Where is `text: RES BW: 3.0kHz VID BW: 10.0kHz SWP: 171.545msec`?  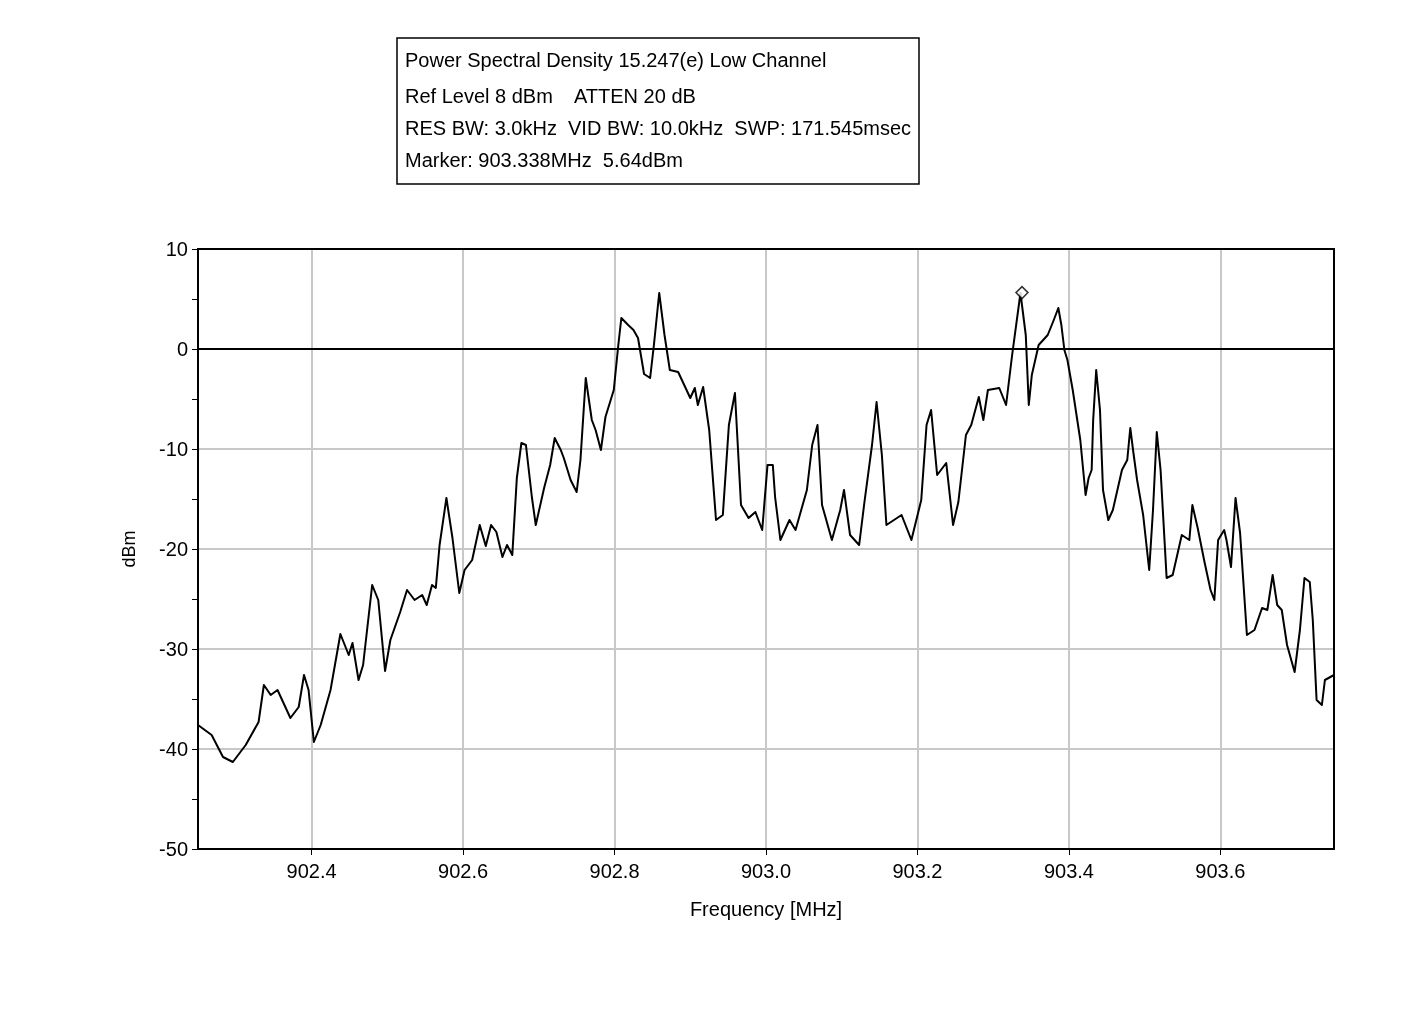
text: RES BW: 3.0kHz VID BW: 10.0kHz SWP: 171.545msec is located at coordinates (658, 128).